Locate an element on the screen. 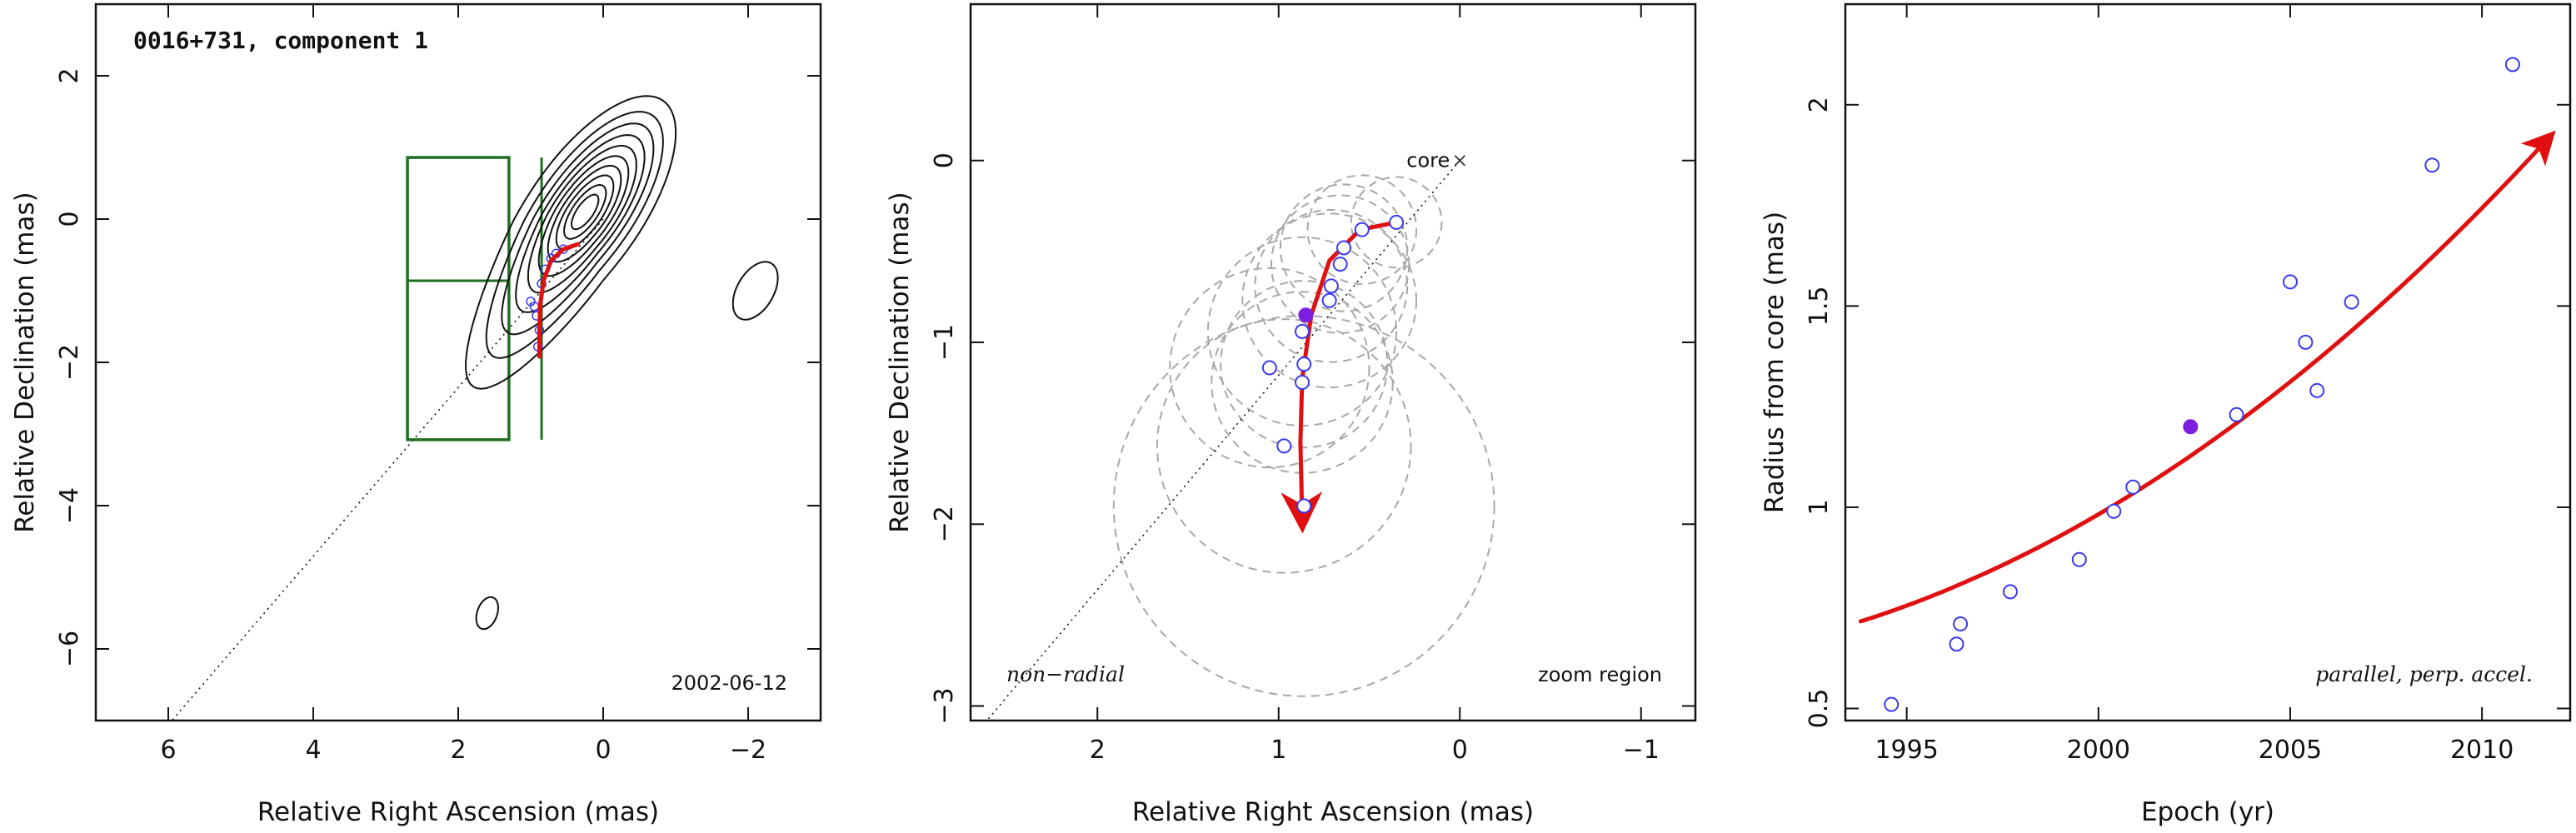 The height and width of the screenshot is (833, 2576). p2-ytick-label: 0 is located at coordinates (944, 160).